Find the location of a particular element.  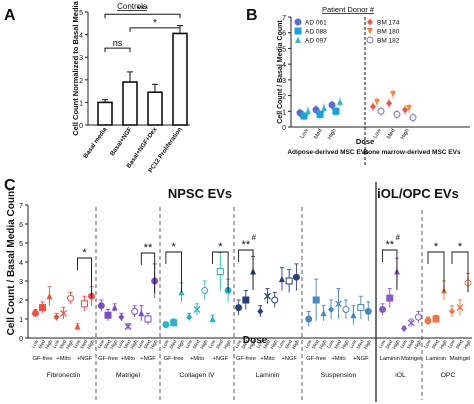

a-y-tick-label: 5 is located at coordinates (81, 13).